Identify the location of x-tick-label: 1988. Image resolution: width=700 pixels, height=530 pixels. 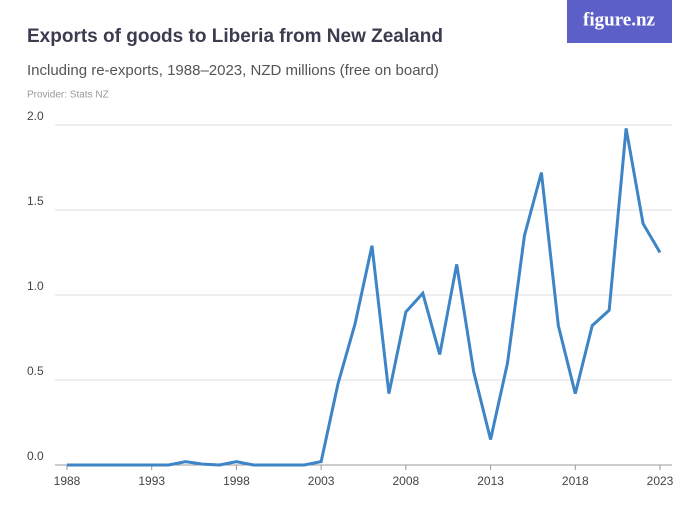
(67, 481).